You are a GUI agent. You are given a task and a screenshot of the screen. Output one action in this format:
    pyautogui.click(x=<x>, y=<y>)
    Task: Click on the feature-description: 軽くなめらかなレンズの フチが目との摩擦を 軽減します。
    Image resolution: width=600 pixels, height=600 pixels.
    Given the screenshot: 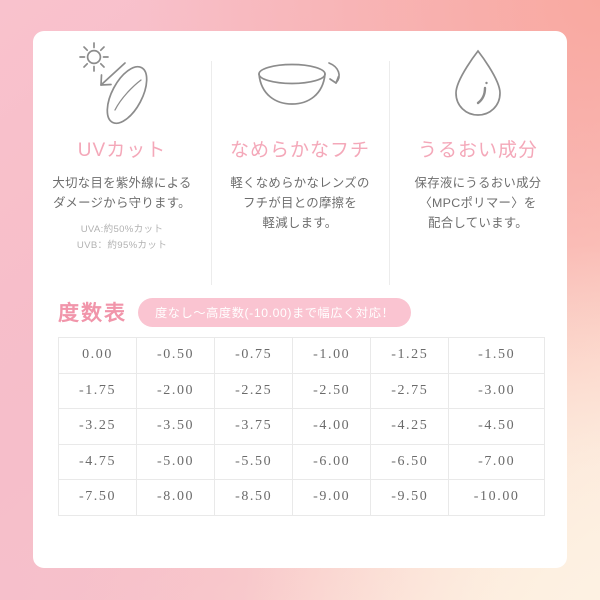 What is the action you would take?
    pyautogui.click(x=299, y=203)
    